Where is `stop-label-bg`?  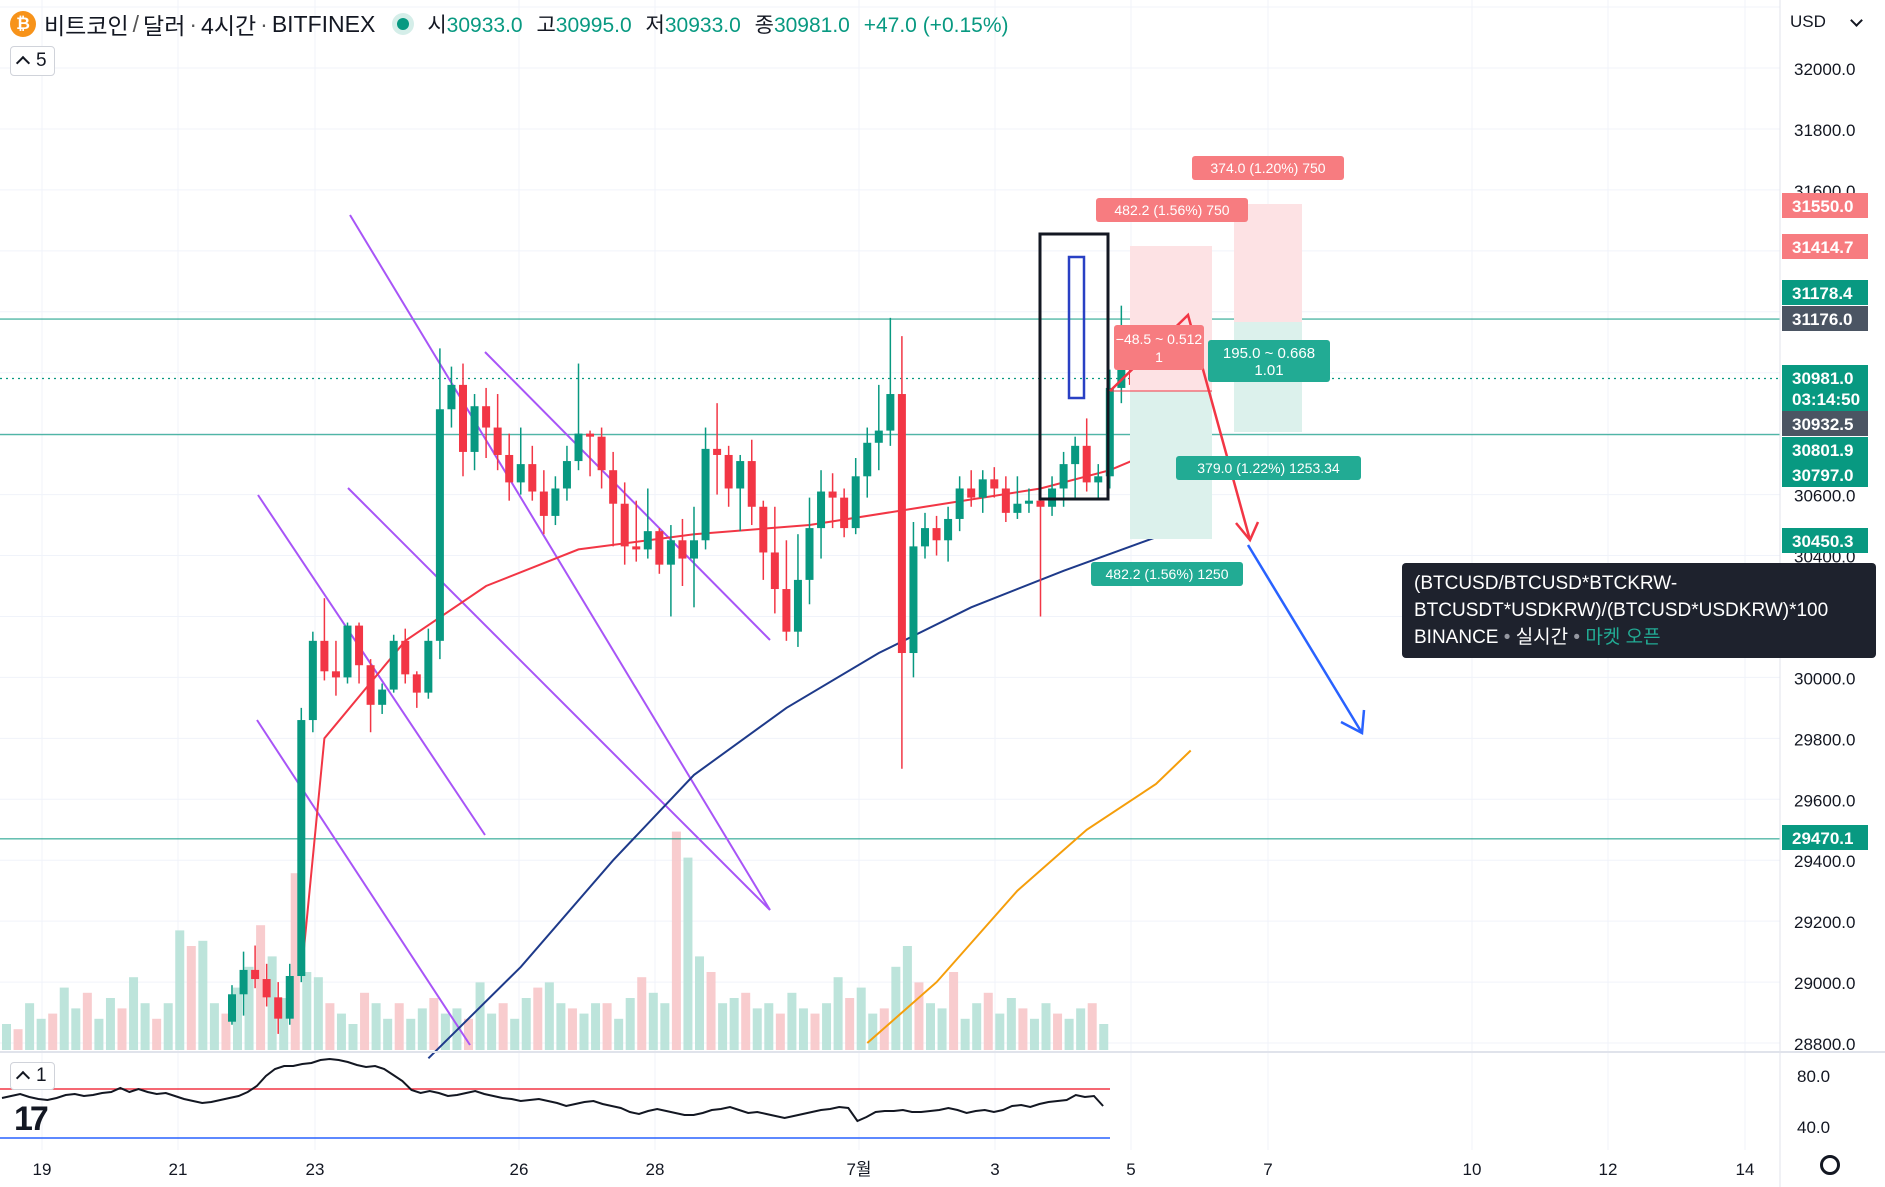
stop-label-bg is located at coordinates (1268, 468).